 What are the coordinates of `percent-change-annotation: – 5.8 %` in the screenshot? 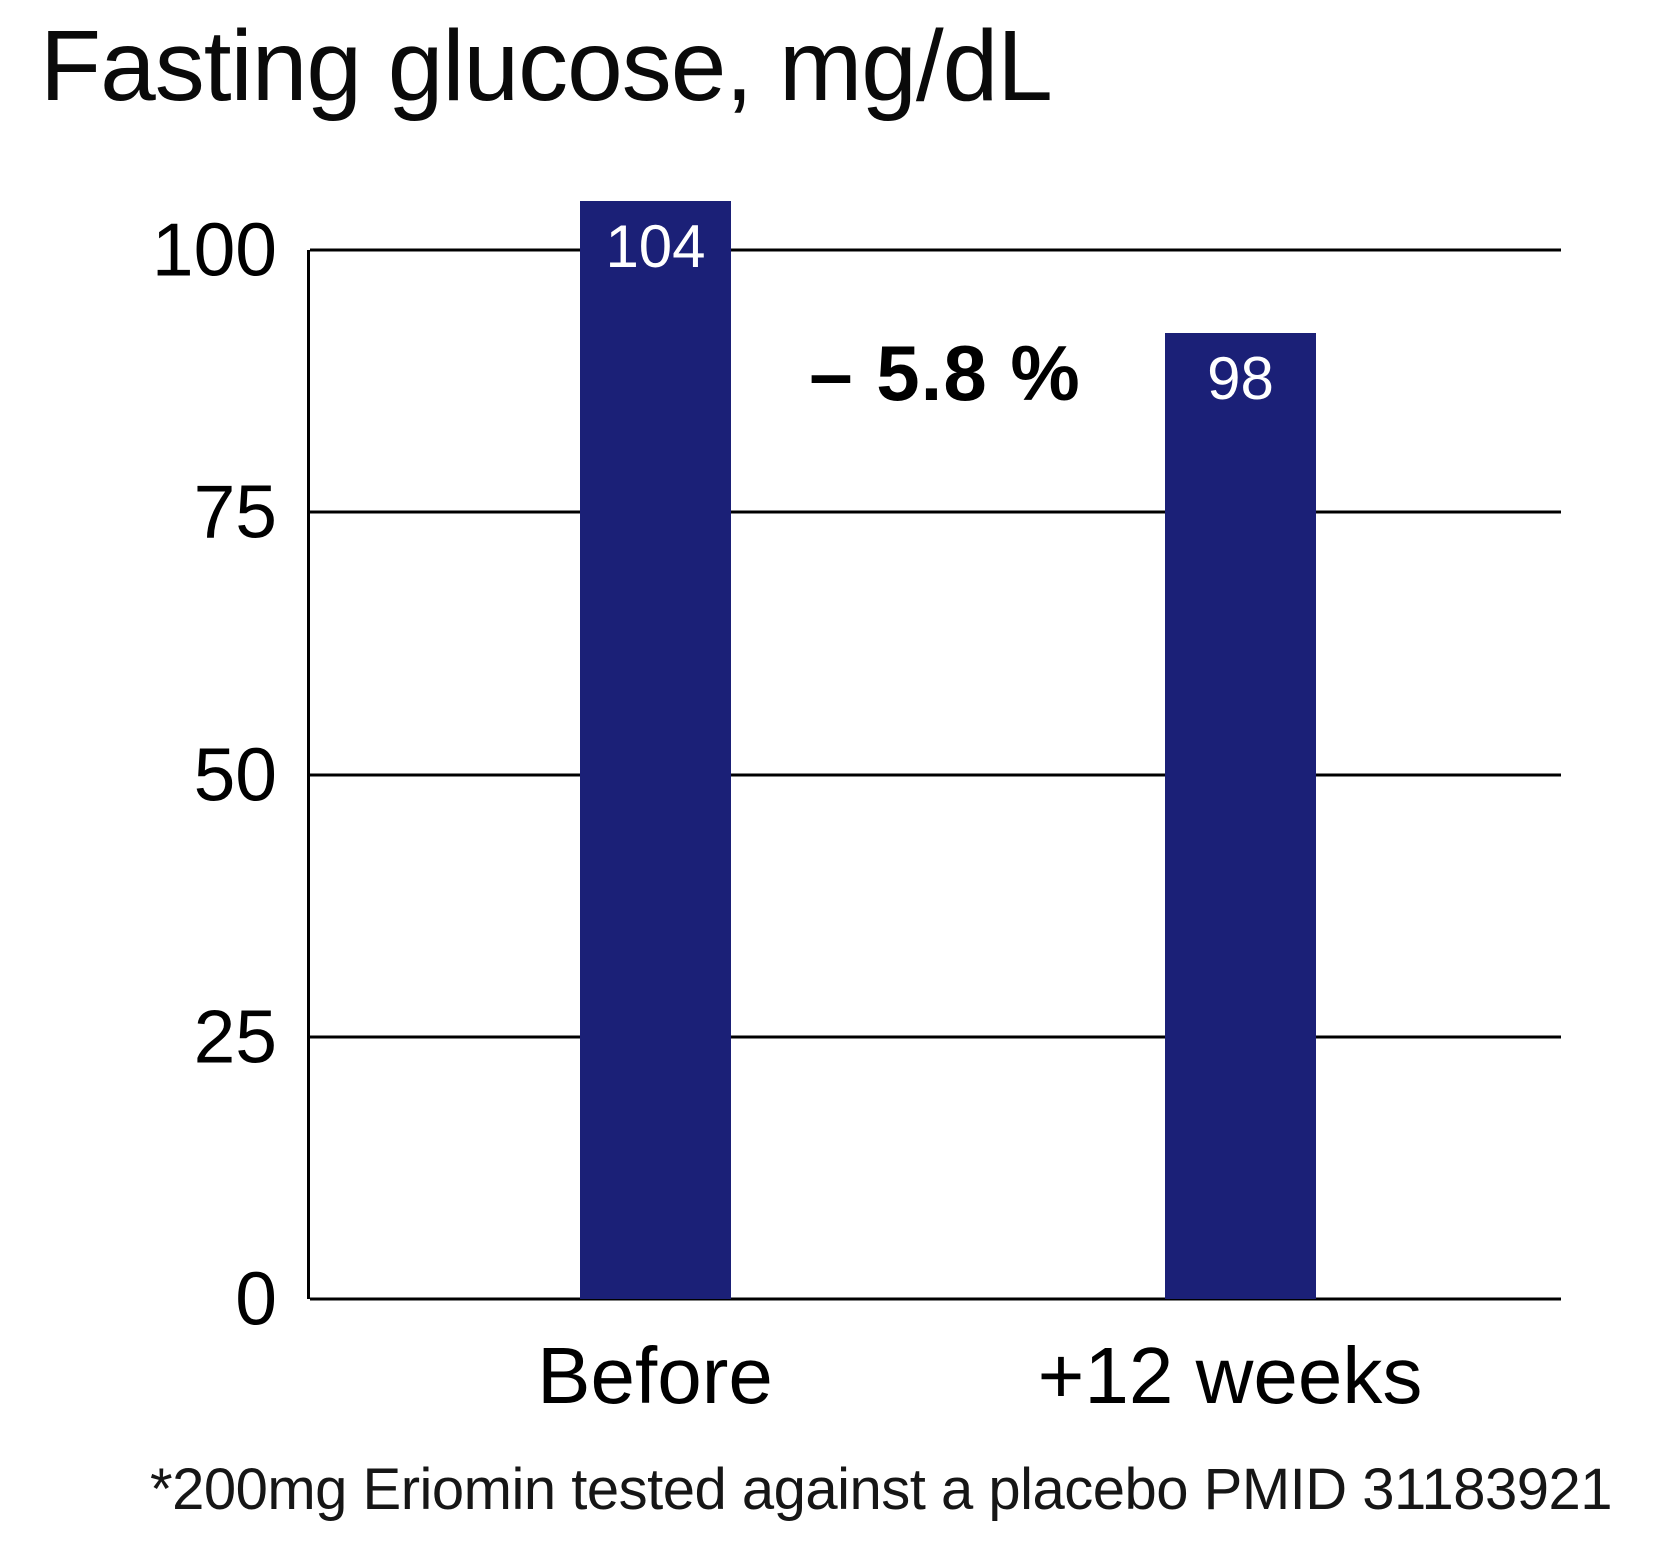 It's located at (945, 373).